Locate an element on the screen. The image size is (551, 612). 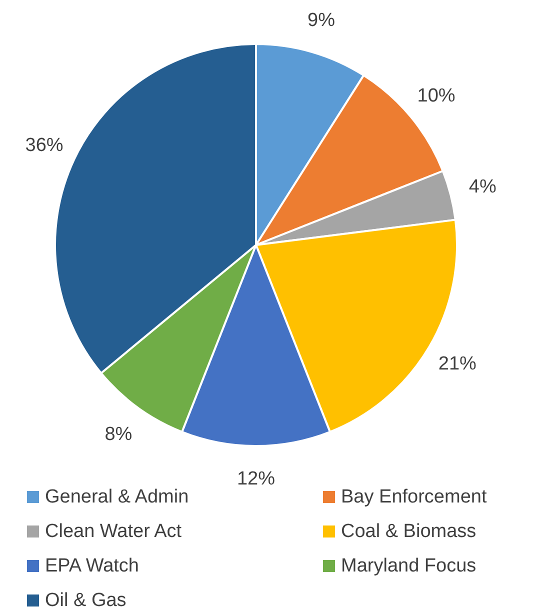
legend-label: Maryland Focus is located at coordinates (408, 566).